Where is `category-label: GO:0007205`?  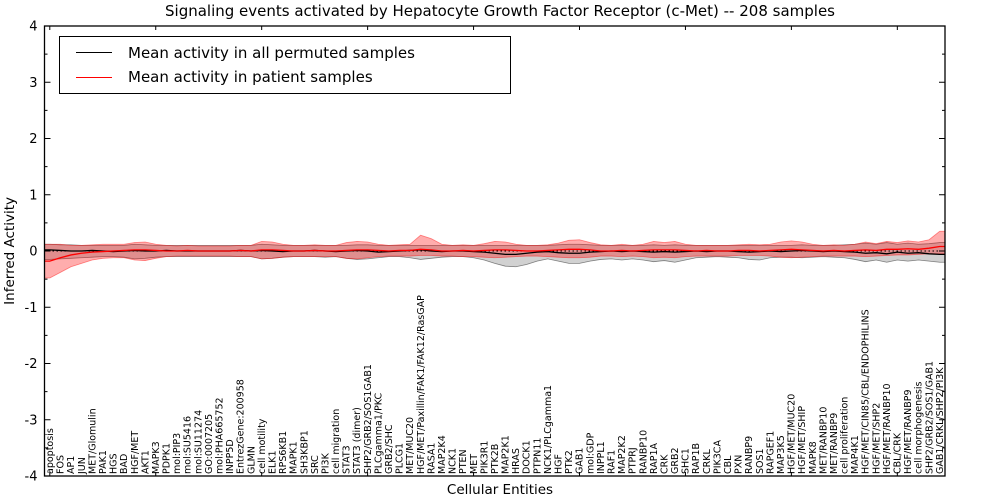 category-label: GO:0007205 is located at coordinates (209, 444).